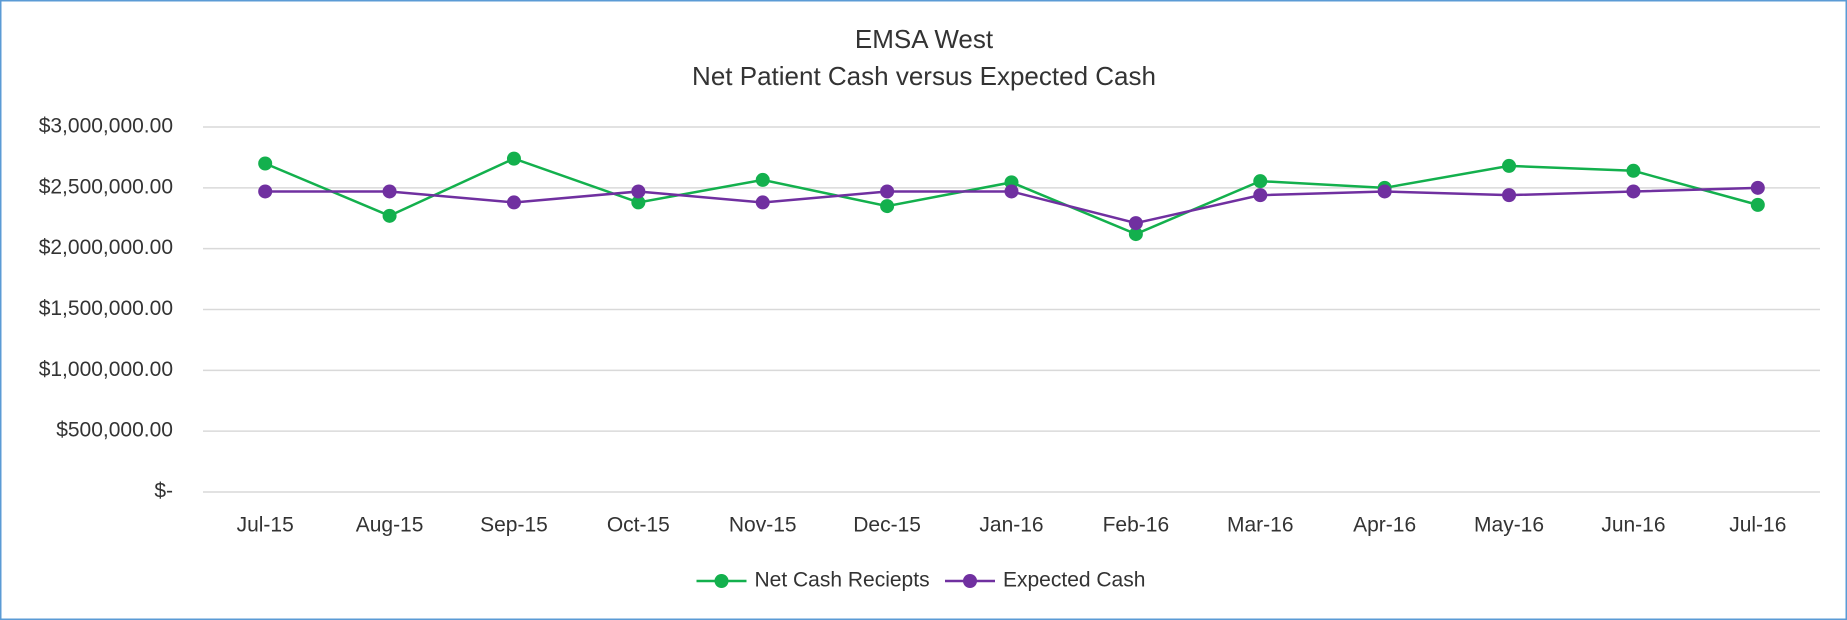  Describe the element at coordinates (1074, 580) in the screenshot. I see `legend-label: Expected Cash` at that location.